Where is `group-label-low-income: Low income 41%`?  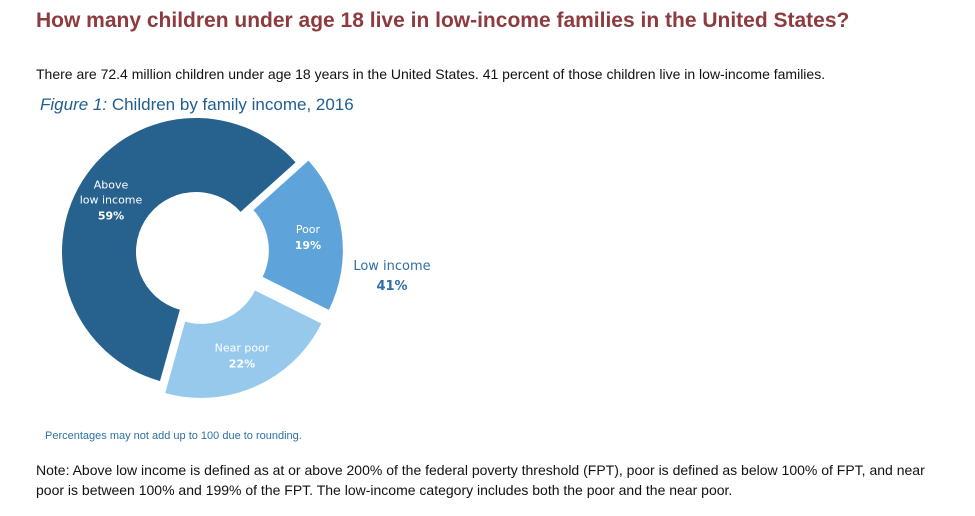 group-label-low-income: Low income 41% is located at coordinates (391, 276).